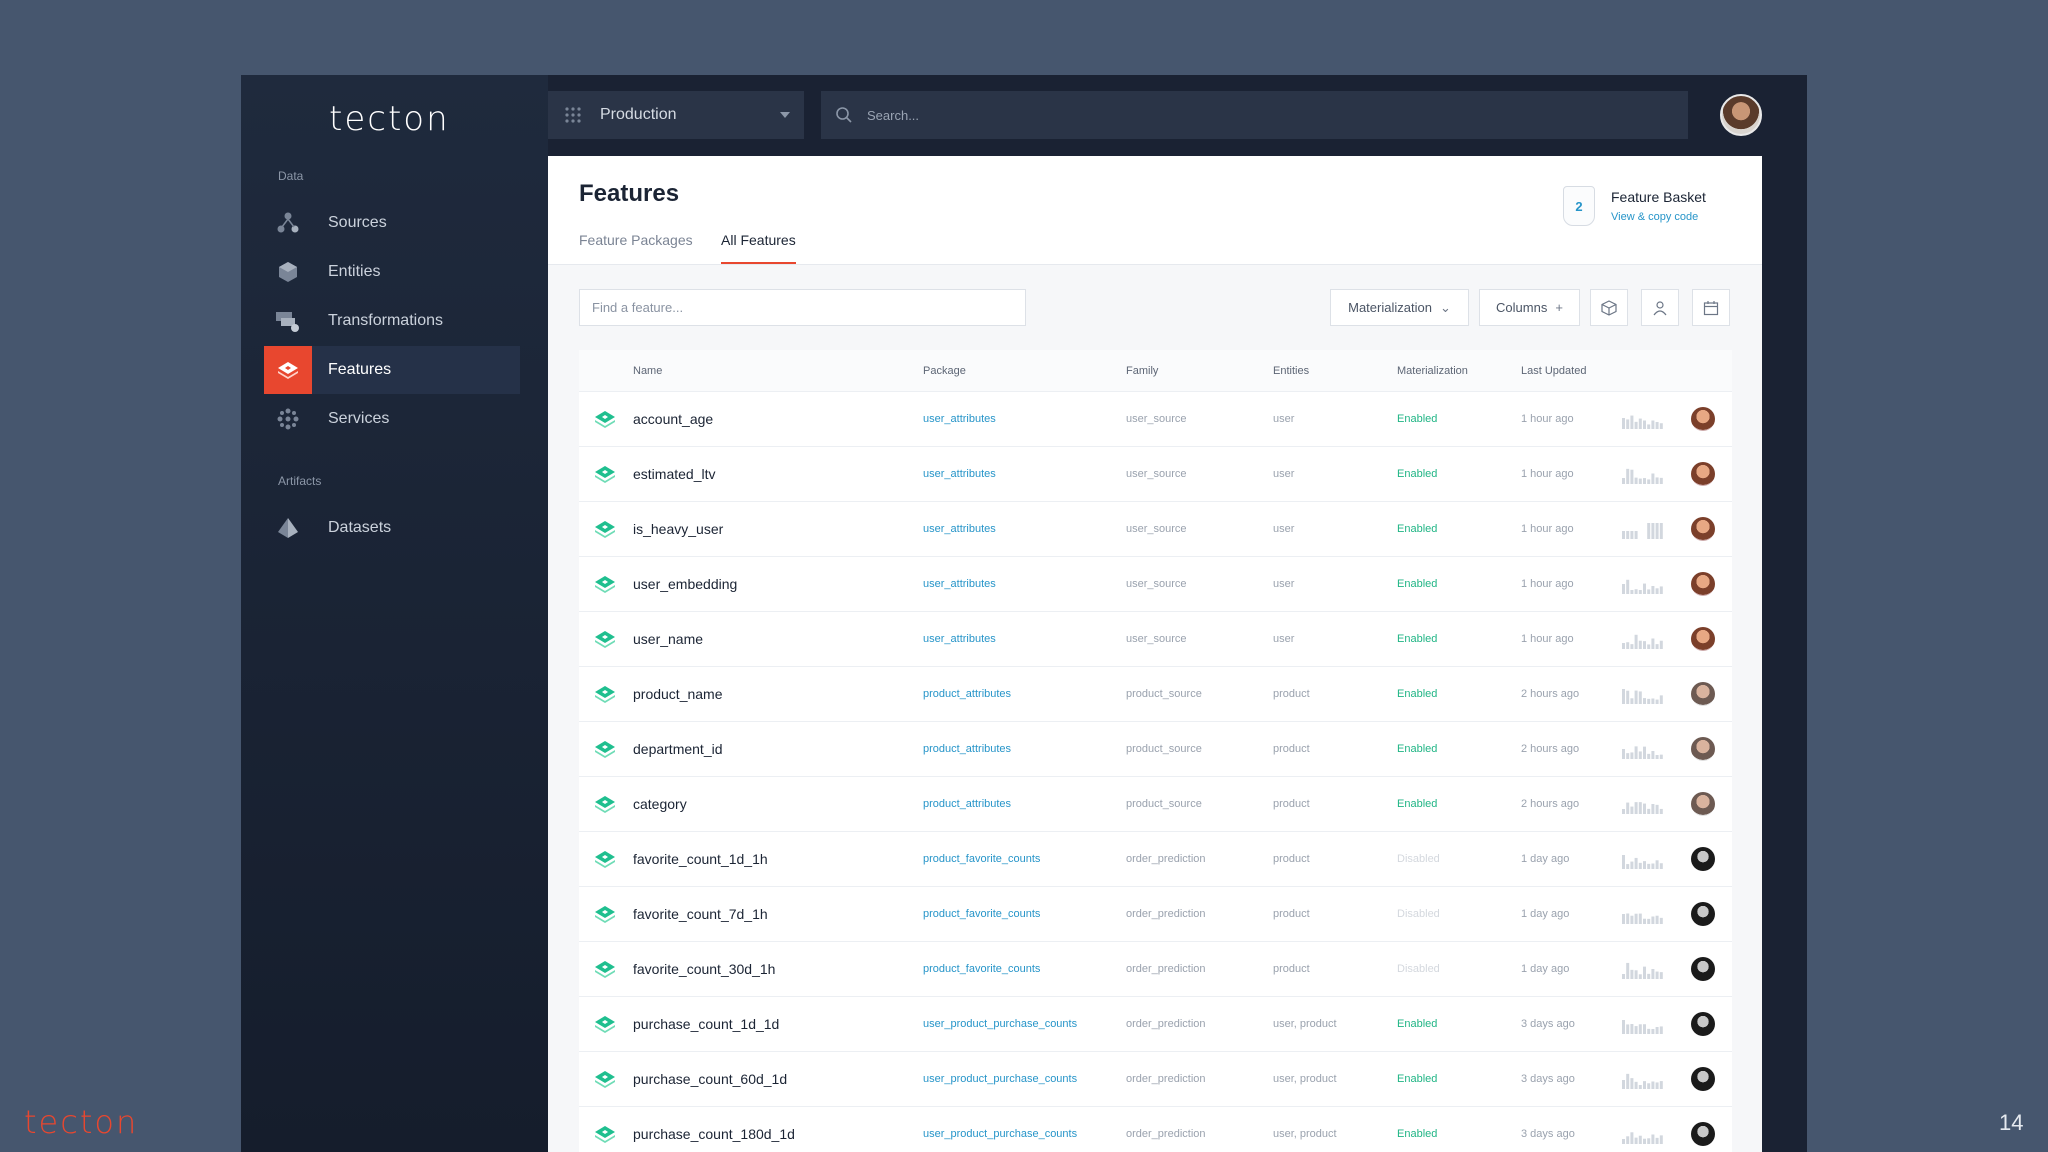 Image resolution: width=2048 pixels, height=1152 pixels. What do you see at coordinates (1142, 370) in the screenshot?
I see `header-family: Family` at bounding box center [1142, 370].